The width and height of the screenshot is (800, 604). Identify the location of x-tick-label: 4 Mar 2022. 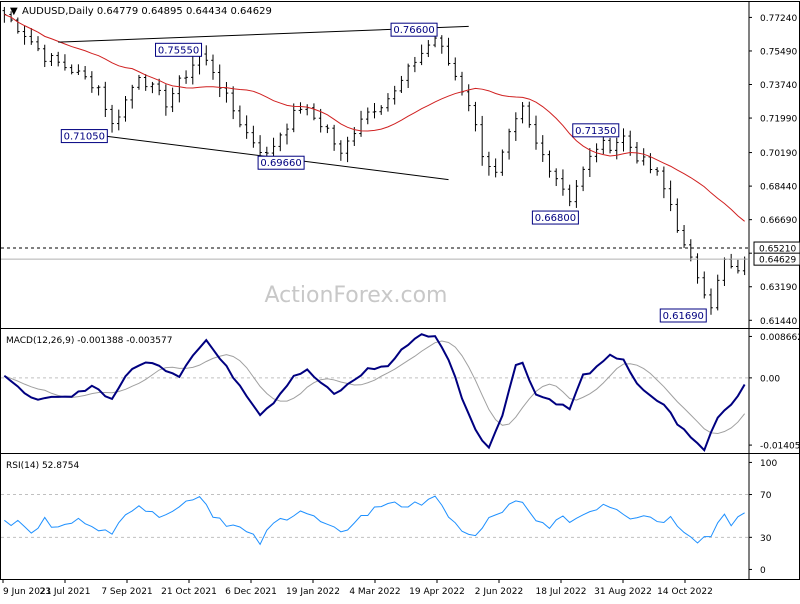
(374, 592).